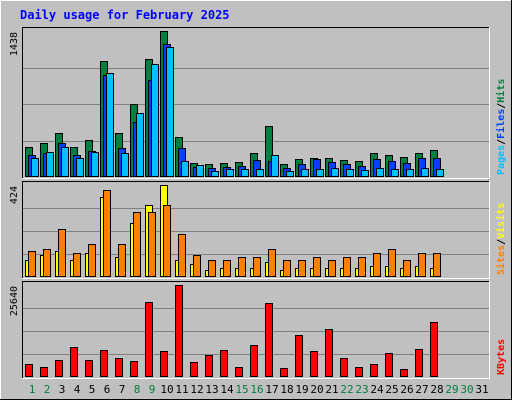  I want to click on legend-entry: /, so click(501, 106).